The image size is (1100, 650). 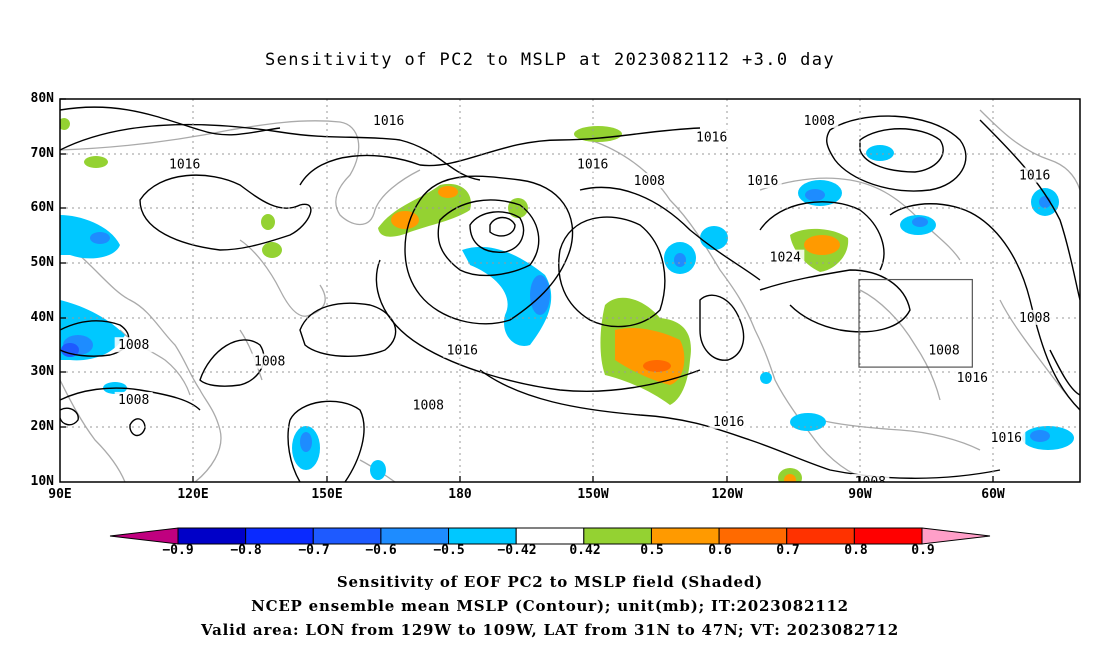 I want to click on lon-label-90e: 90E, so click(x=60, y=494).